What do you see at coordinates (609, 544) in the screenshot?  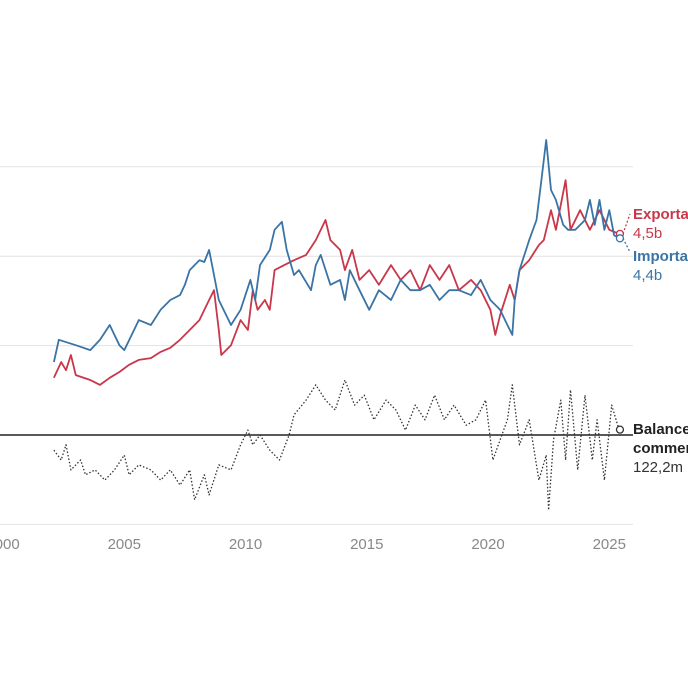 I see `x-tick-label: 2025` at bounding box center [609, 544].